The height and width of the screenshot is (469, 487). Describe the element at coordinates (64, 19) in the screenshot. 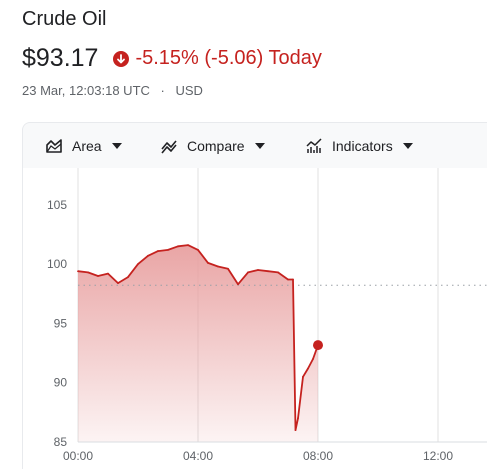

I see `asset-title: Crude Oil` at that location.